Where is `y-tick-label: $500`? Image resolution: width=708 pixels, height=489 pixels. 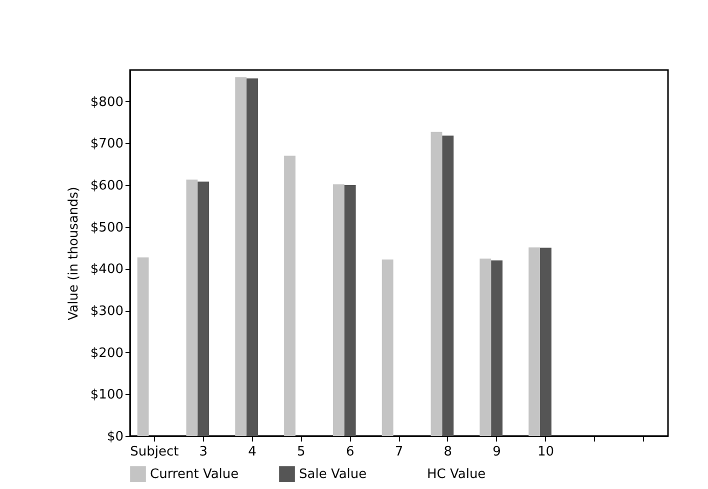
y-tick-label: $500 is located at coordinates (107, 228).